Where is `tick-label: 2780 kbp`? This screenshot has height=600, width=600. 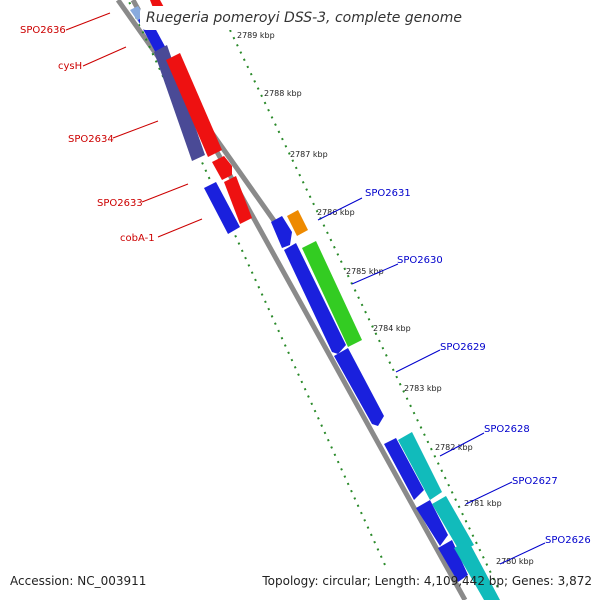 tick-label: 2780 kbp is located at coordinates (515, 561).